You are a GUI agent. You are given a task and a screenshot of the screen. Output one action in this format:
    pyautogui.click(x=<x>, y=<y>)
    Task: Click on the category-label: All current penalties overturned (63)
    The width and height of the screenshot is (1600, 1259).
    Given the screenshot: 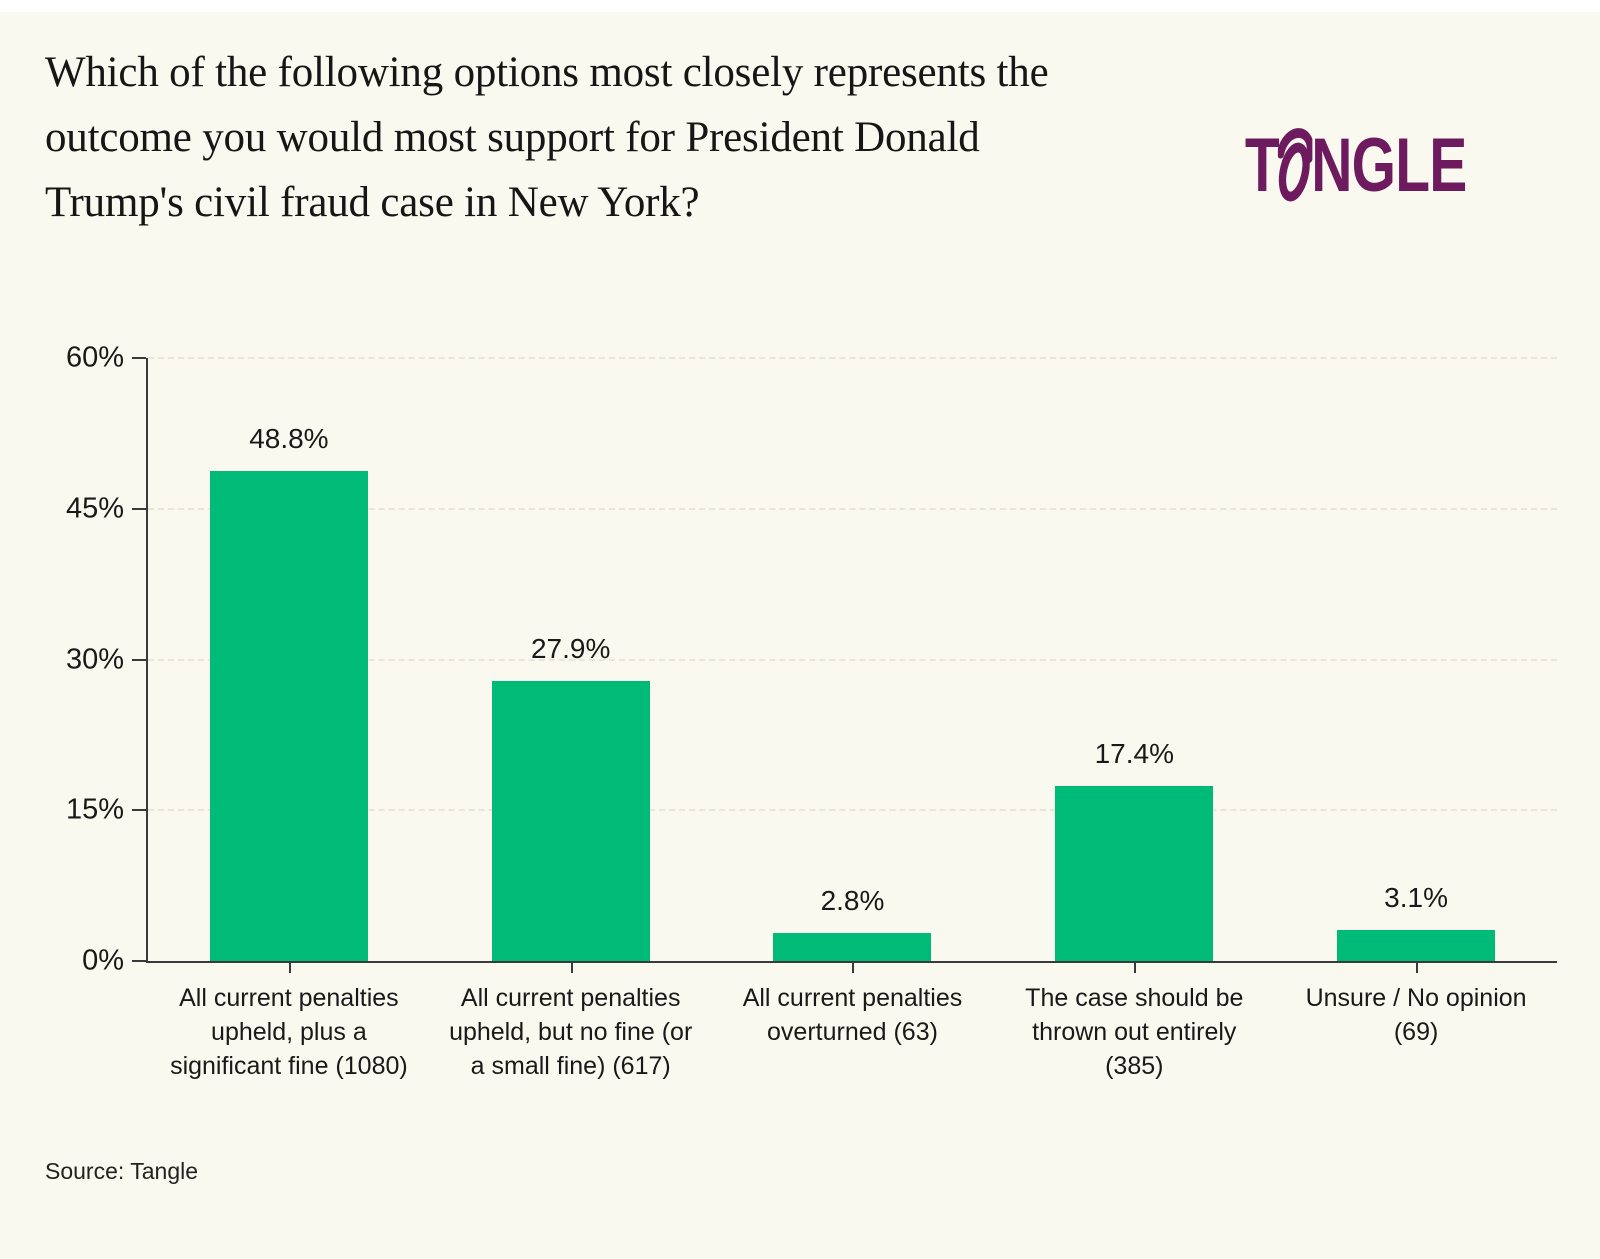 What is the action you would take?
    pyautogui.click(x=852, y=1015)
    